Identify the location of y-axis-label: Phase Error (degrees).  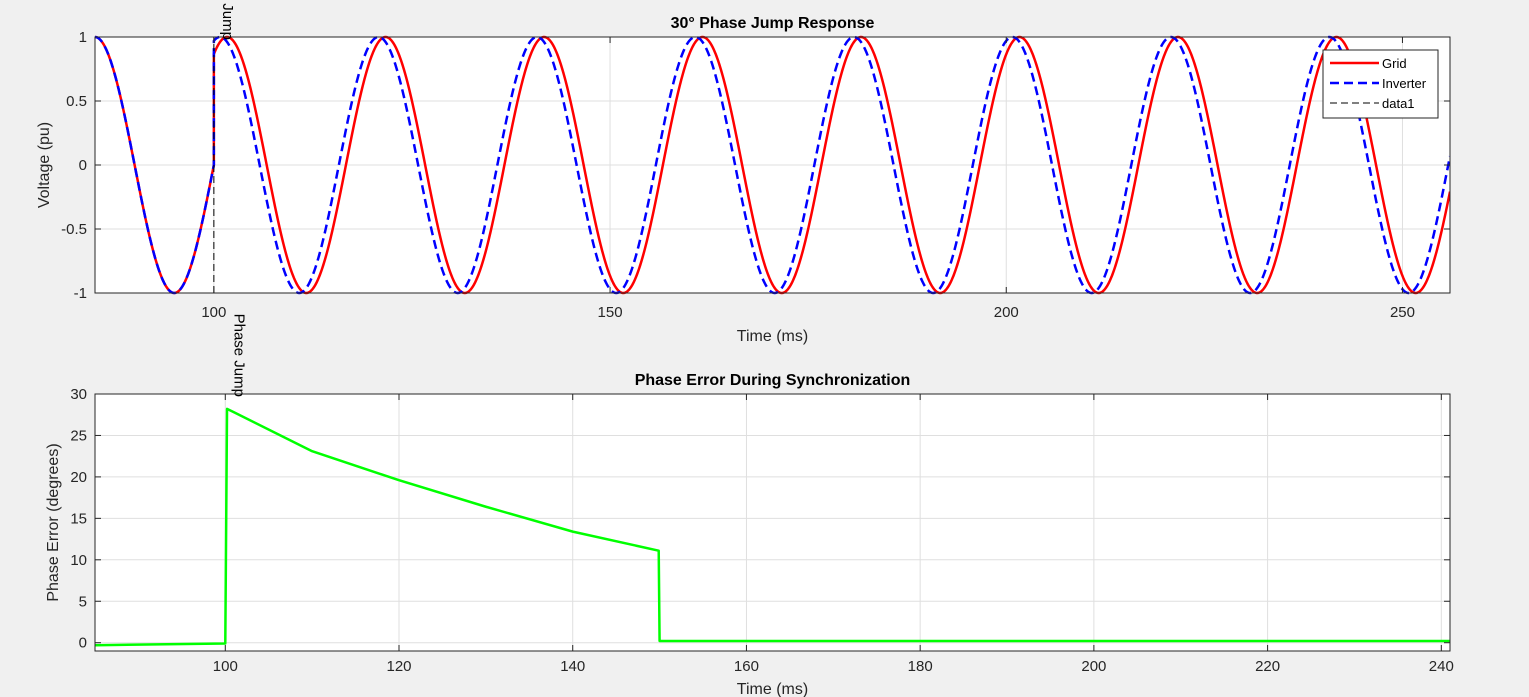
(53, 522).